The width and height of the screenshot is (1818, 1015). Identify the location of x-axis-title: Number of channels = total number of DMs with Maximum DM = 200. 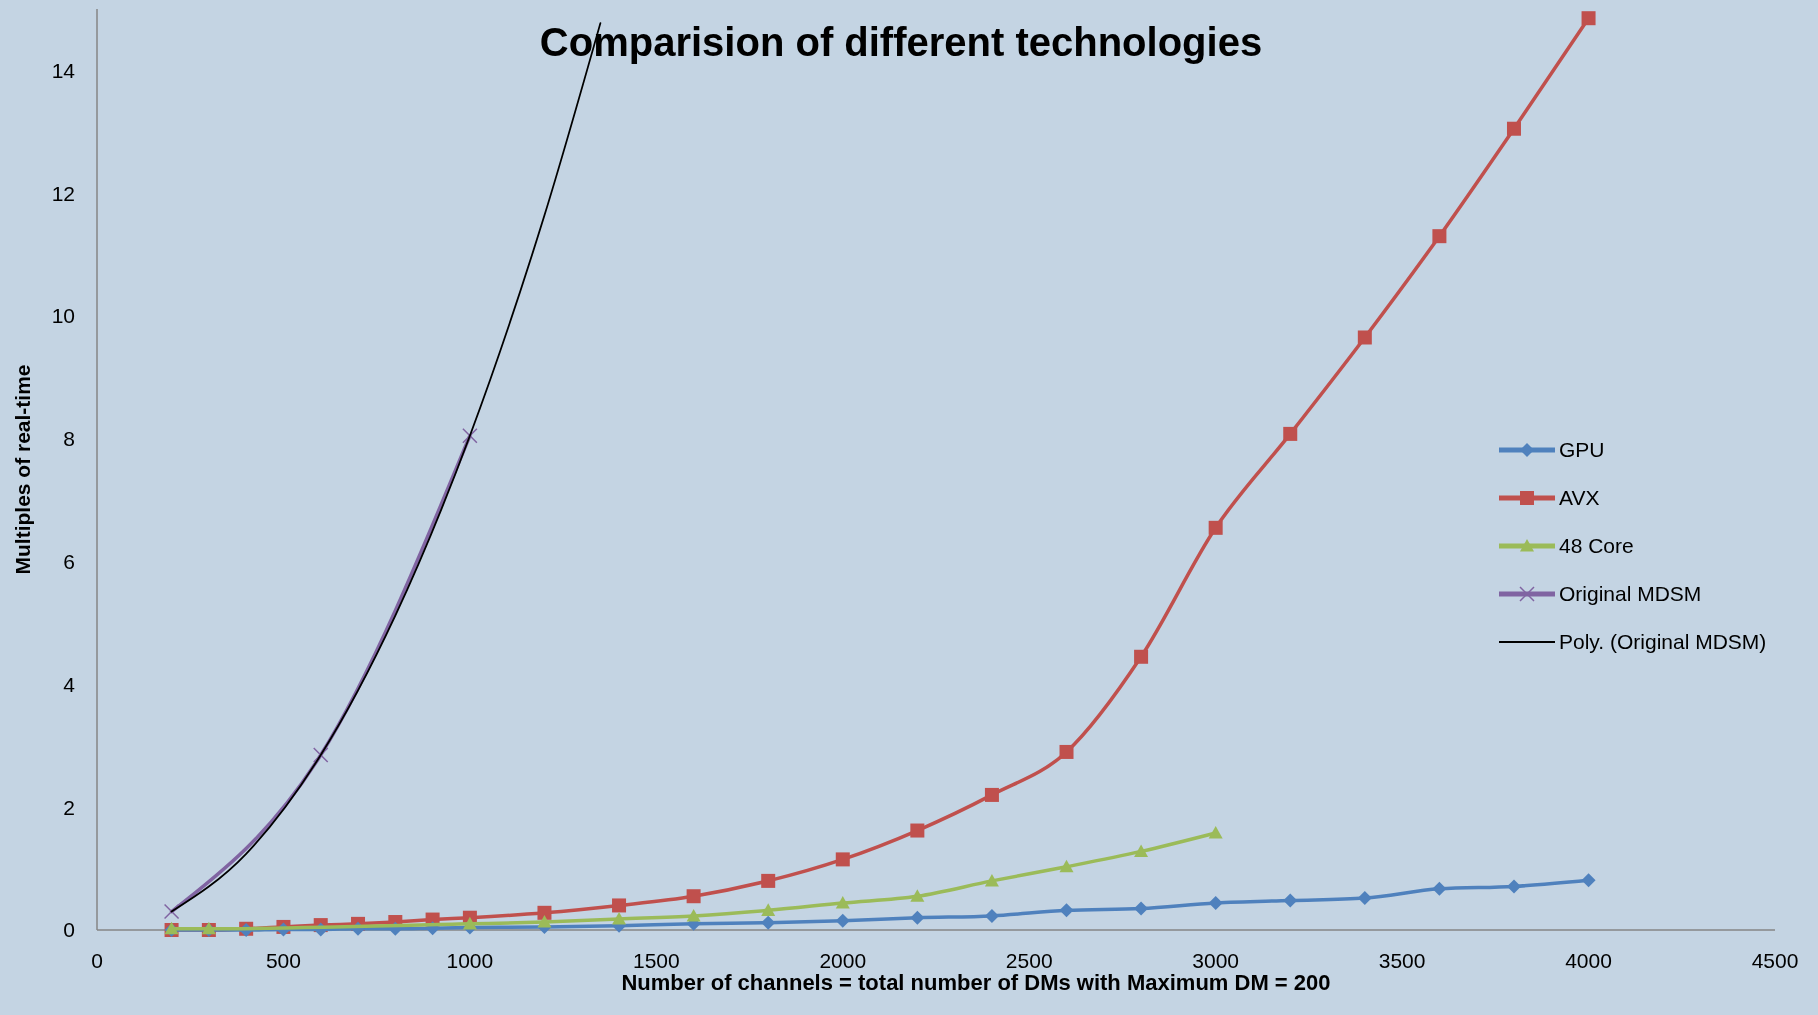
(976, 982).